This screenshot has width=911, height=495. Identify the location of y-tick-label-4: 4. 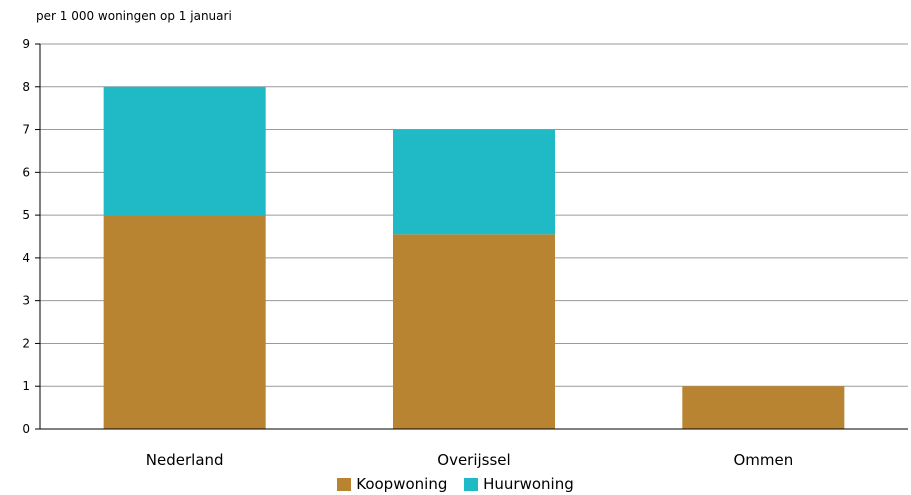
(26, 258).